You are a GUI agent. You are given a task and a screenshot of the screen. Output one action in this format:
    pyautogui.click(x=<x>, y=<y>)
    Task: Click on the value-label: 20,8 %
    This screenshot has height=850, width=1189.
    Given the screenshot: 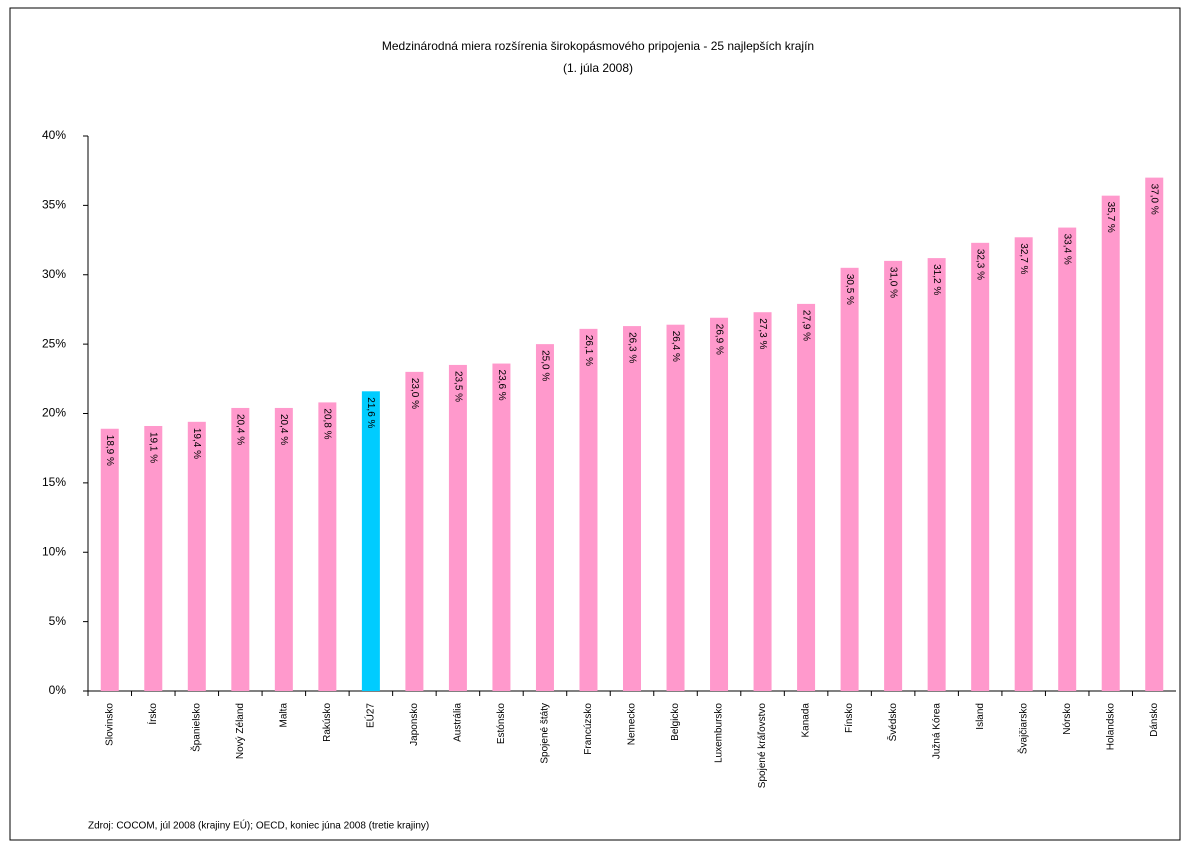 What is the action you would take?
    pyautogui.click(x=327, y=423)
    